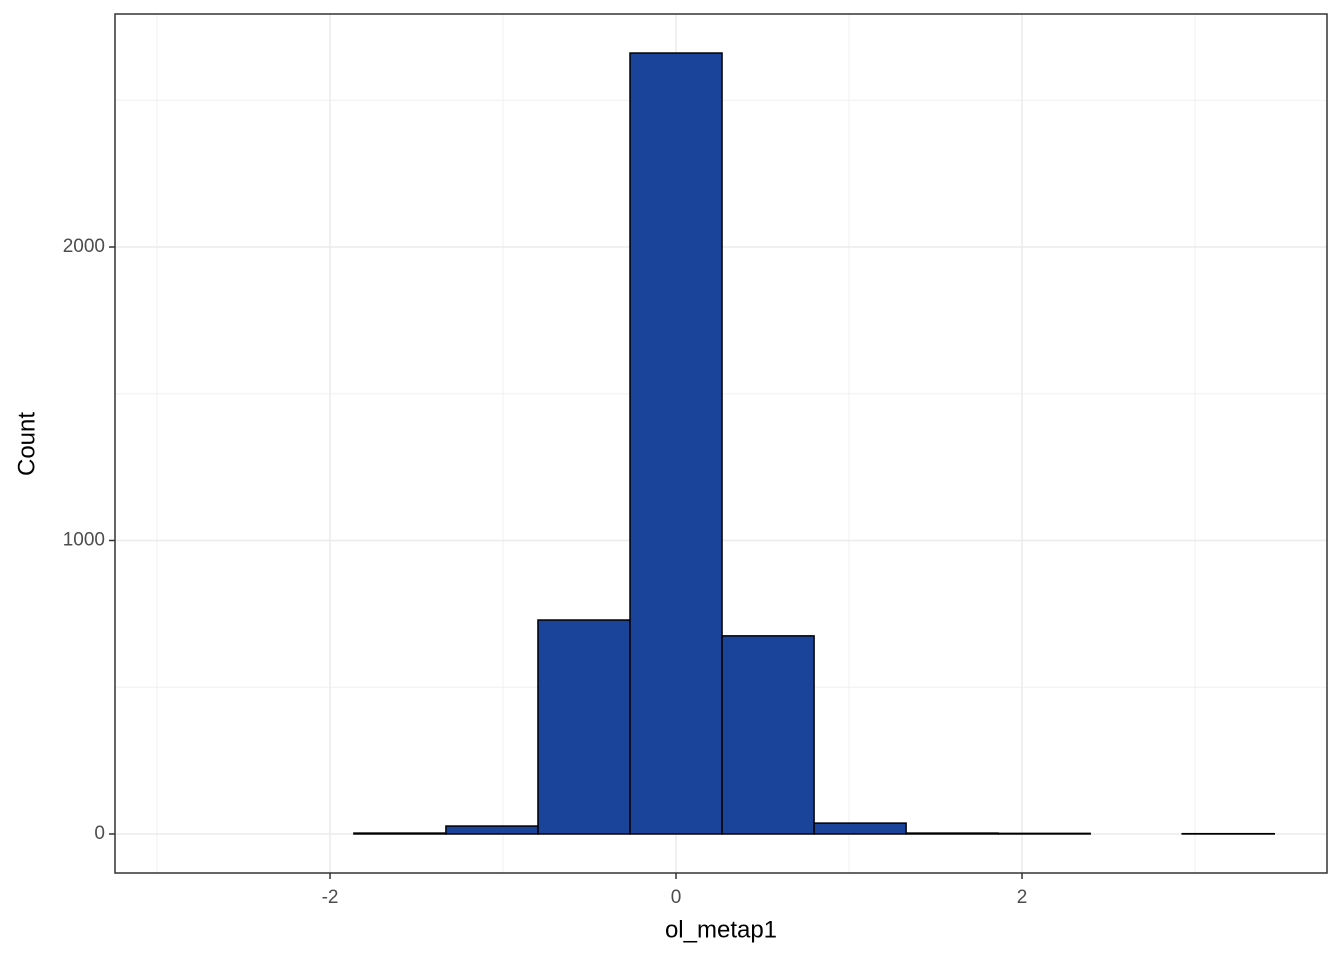 Image resolution: width=1344 pixels, height=960 pixels. What do you see at coordinates (330, 897) in the screenshot?
I see `x-tick-label: -2` at bounding box center [330, 897].